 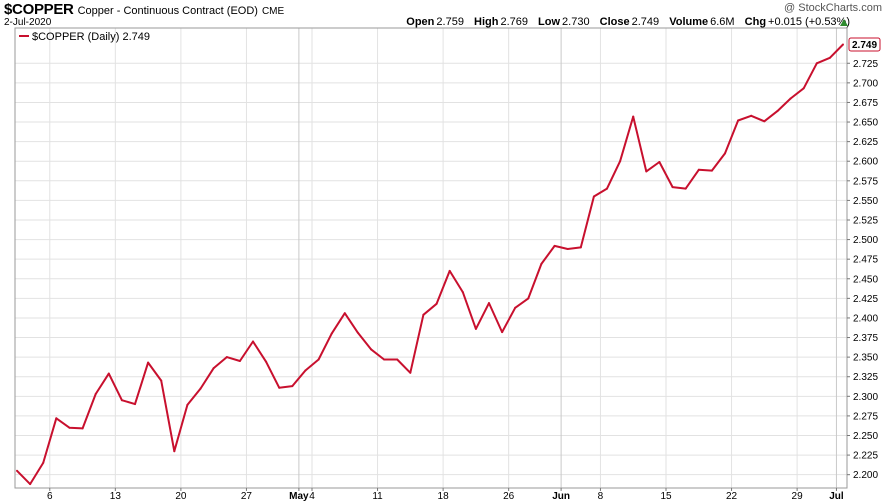 I want to click on legend-label: $COPPER (Daily) 2.749, so click(x=91, y=37).